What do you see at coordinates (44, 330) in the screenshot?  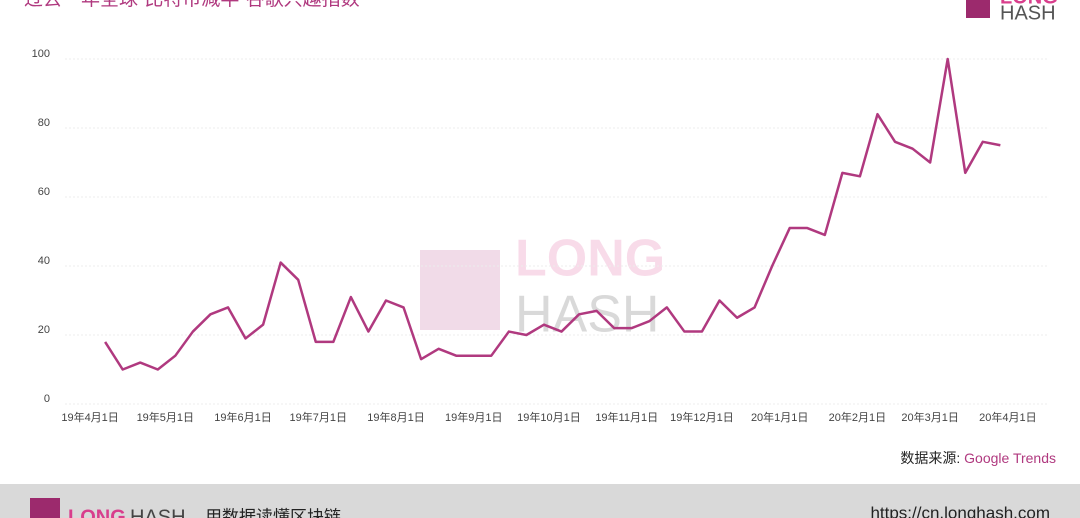 I see `y-tick-label: 20` at bounding box center [44, 330].